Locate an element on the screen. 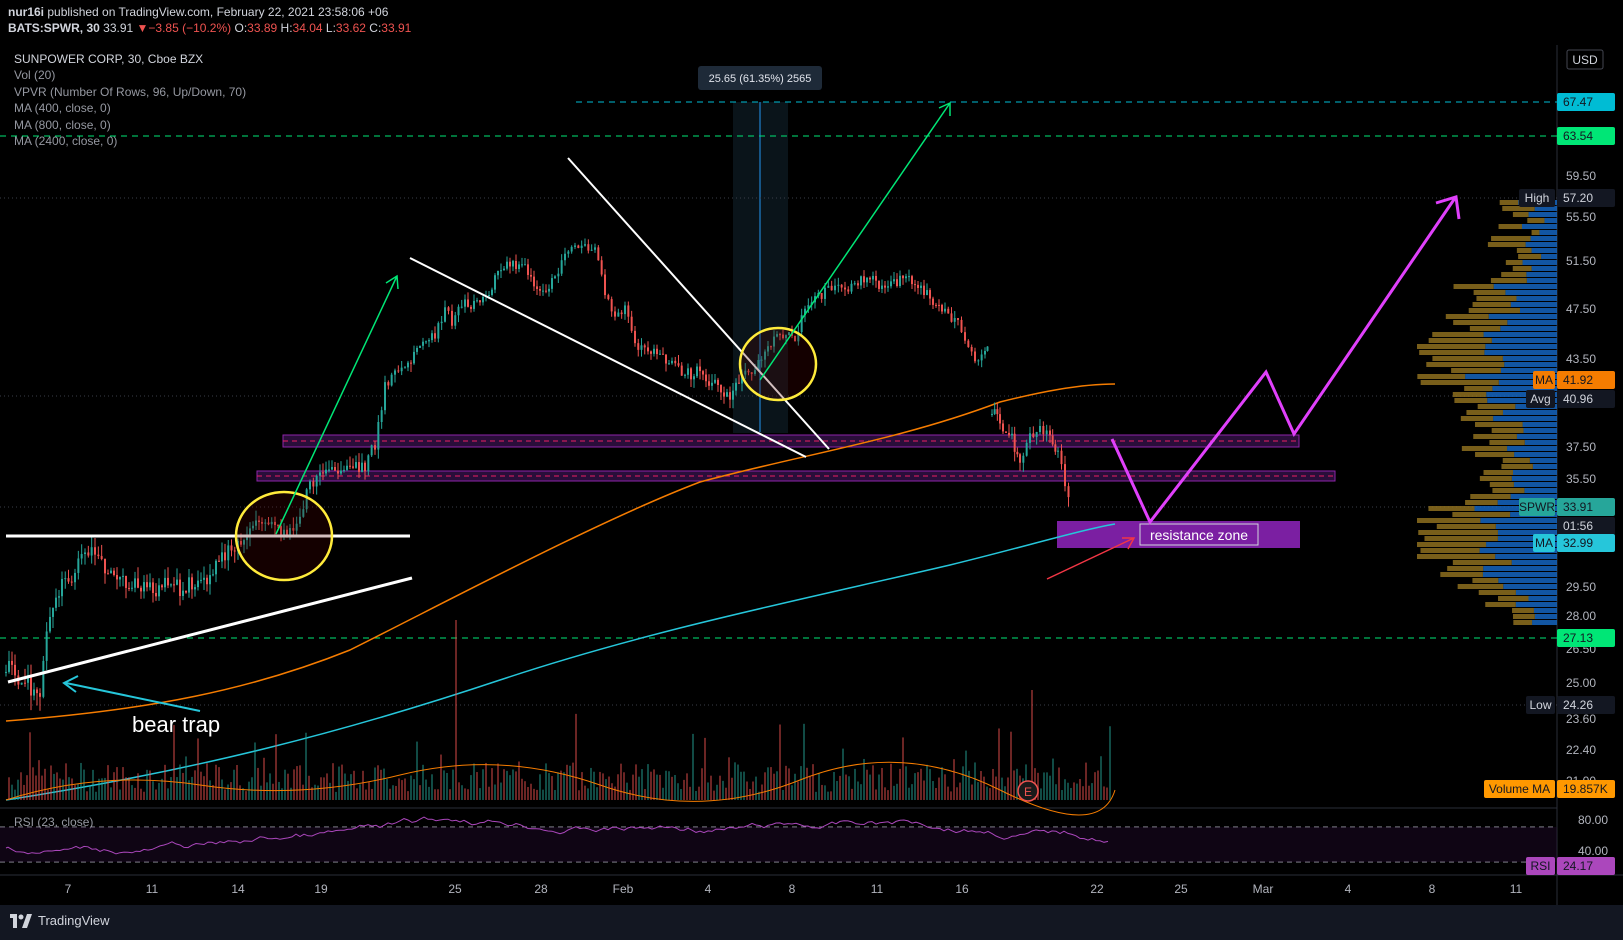 The height and width of the screenshot is (940, 1623). author-name: nur16i is located at coordinates (26, 12).